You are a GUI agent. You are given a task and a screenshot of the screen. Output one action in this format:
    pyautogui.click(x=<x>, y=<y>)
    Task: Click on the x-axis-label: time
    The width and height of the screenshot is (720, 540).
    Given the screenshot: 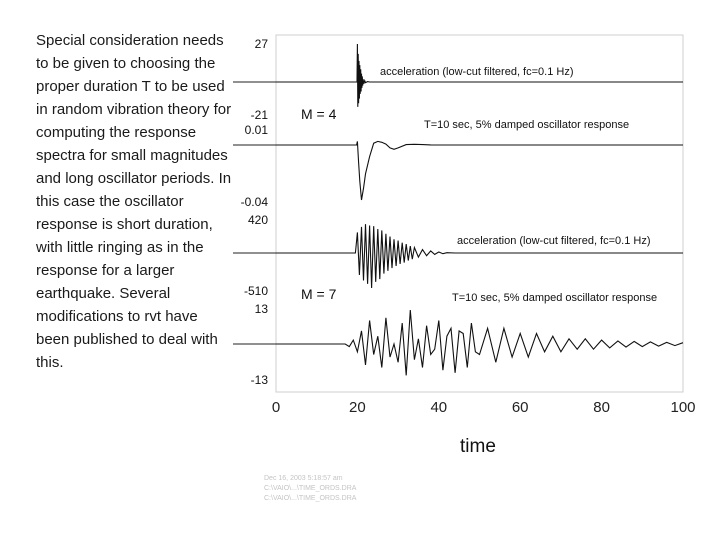 What is the action you would take?
    pyautogui.click(x=478, y=446)
    